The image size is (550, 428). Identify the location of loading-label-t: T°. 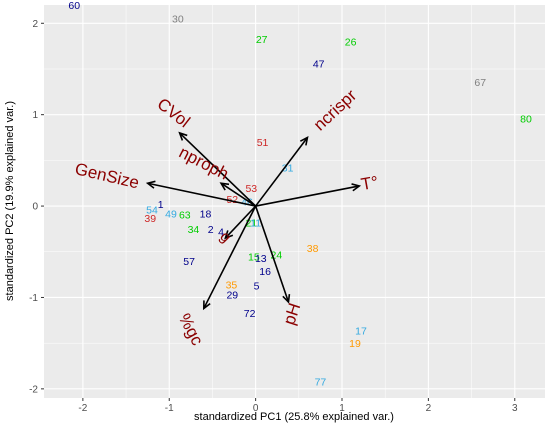
(370, 183).